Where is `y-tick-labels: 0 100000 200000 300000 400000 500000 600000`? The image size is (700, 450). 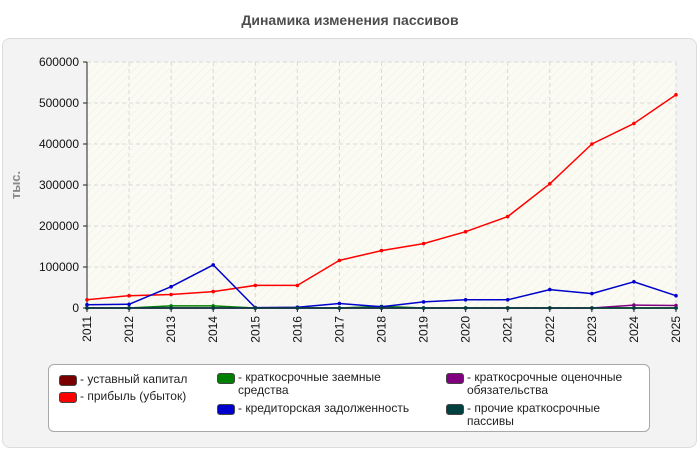
y-tick-labels: 0 100000 200000 300000 400000 500000 600000 is located at coordinates (59, 185).